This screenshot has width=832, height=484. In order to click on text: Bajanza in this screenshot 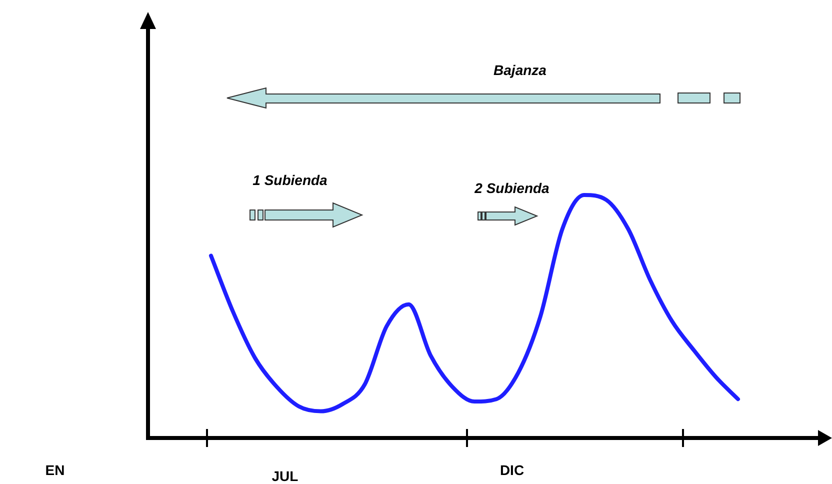, I will do `click(520, 70)`.